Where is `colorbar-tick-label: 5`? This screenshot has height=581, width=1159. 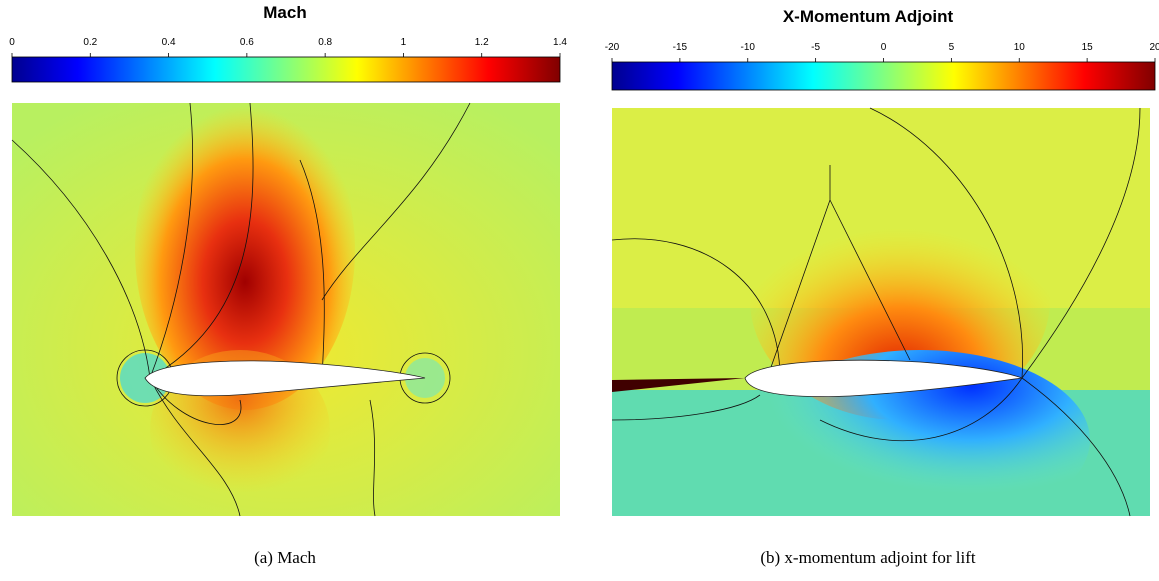 colorbar-tick-label: 5 is located at coordinates (952, 47).